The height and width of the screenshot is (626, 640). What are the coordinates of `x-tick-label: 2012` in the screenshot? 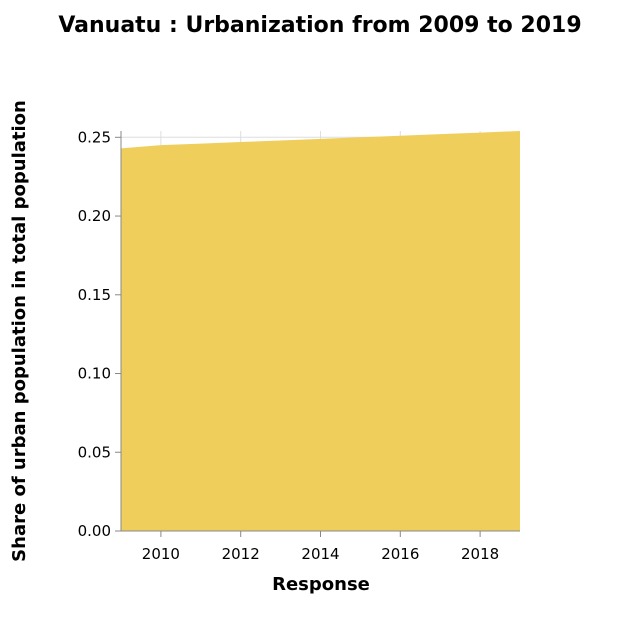 It's located at (241, 554).